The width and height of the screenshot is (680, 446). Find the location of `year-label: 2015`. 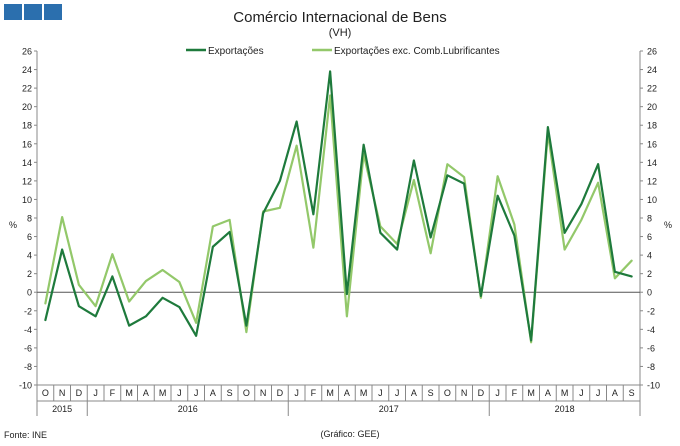

year-label: 2015 is located at coordinates (62, 409).